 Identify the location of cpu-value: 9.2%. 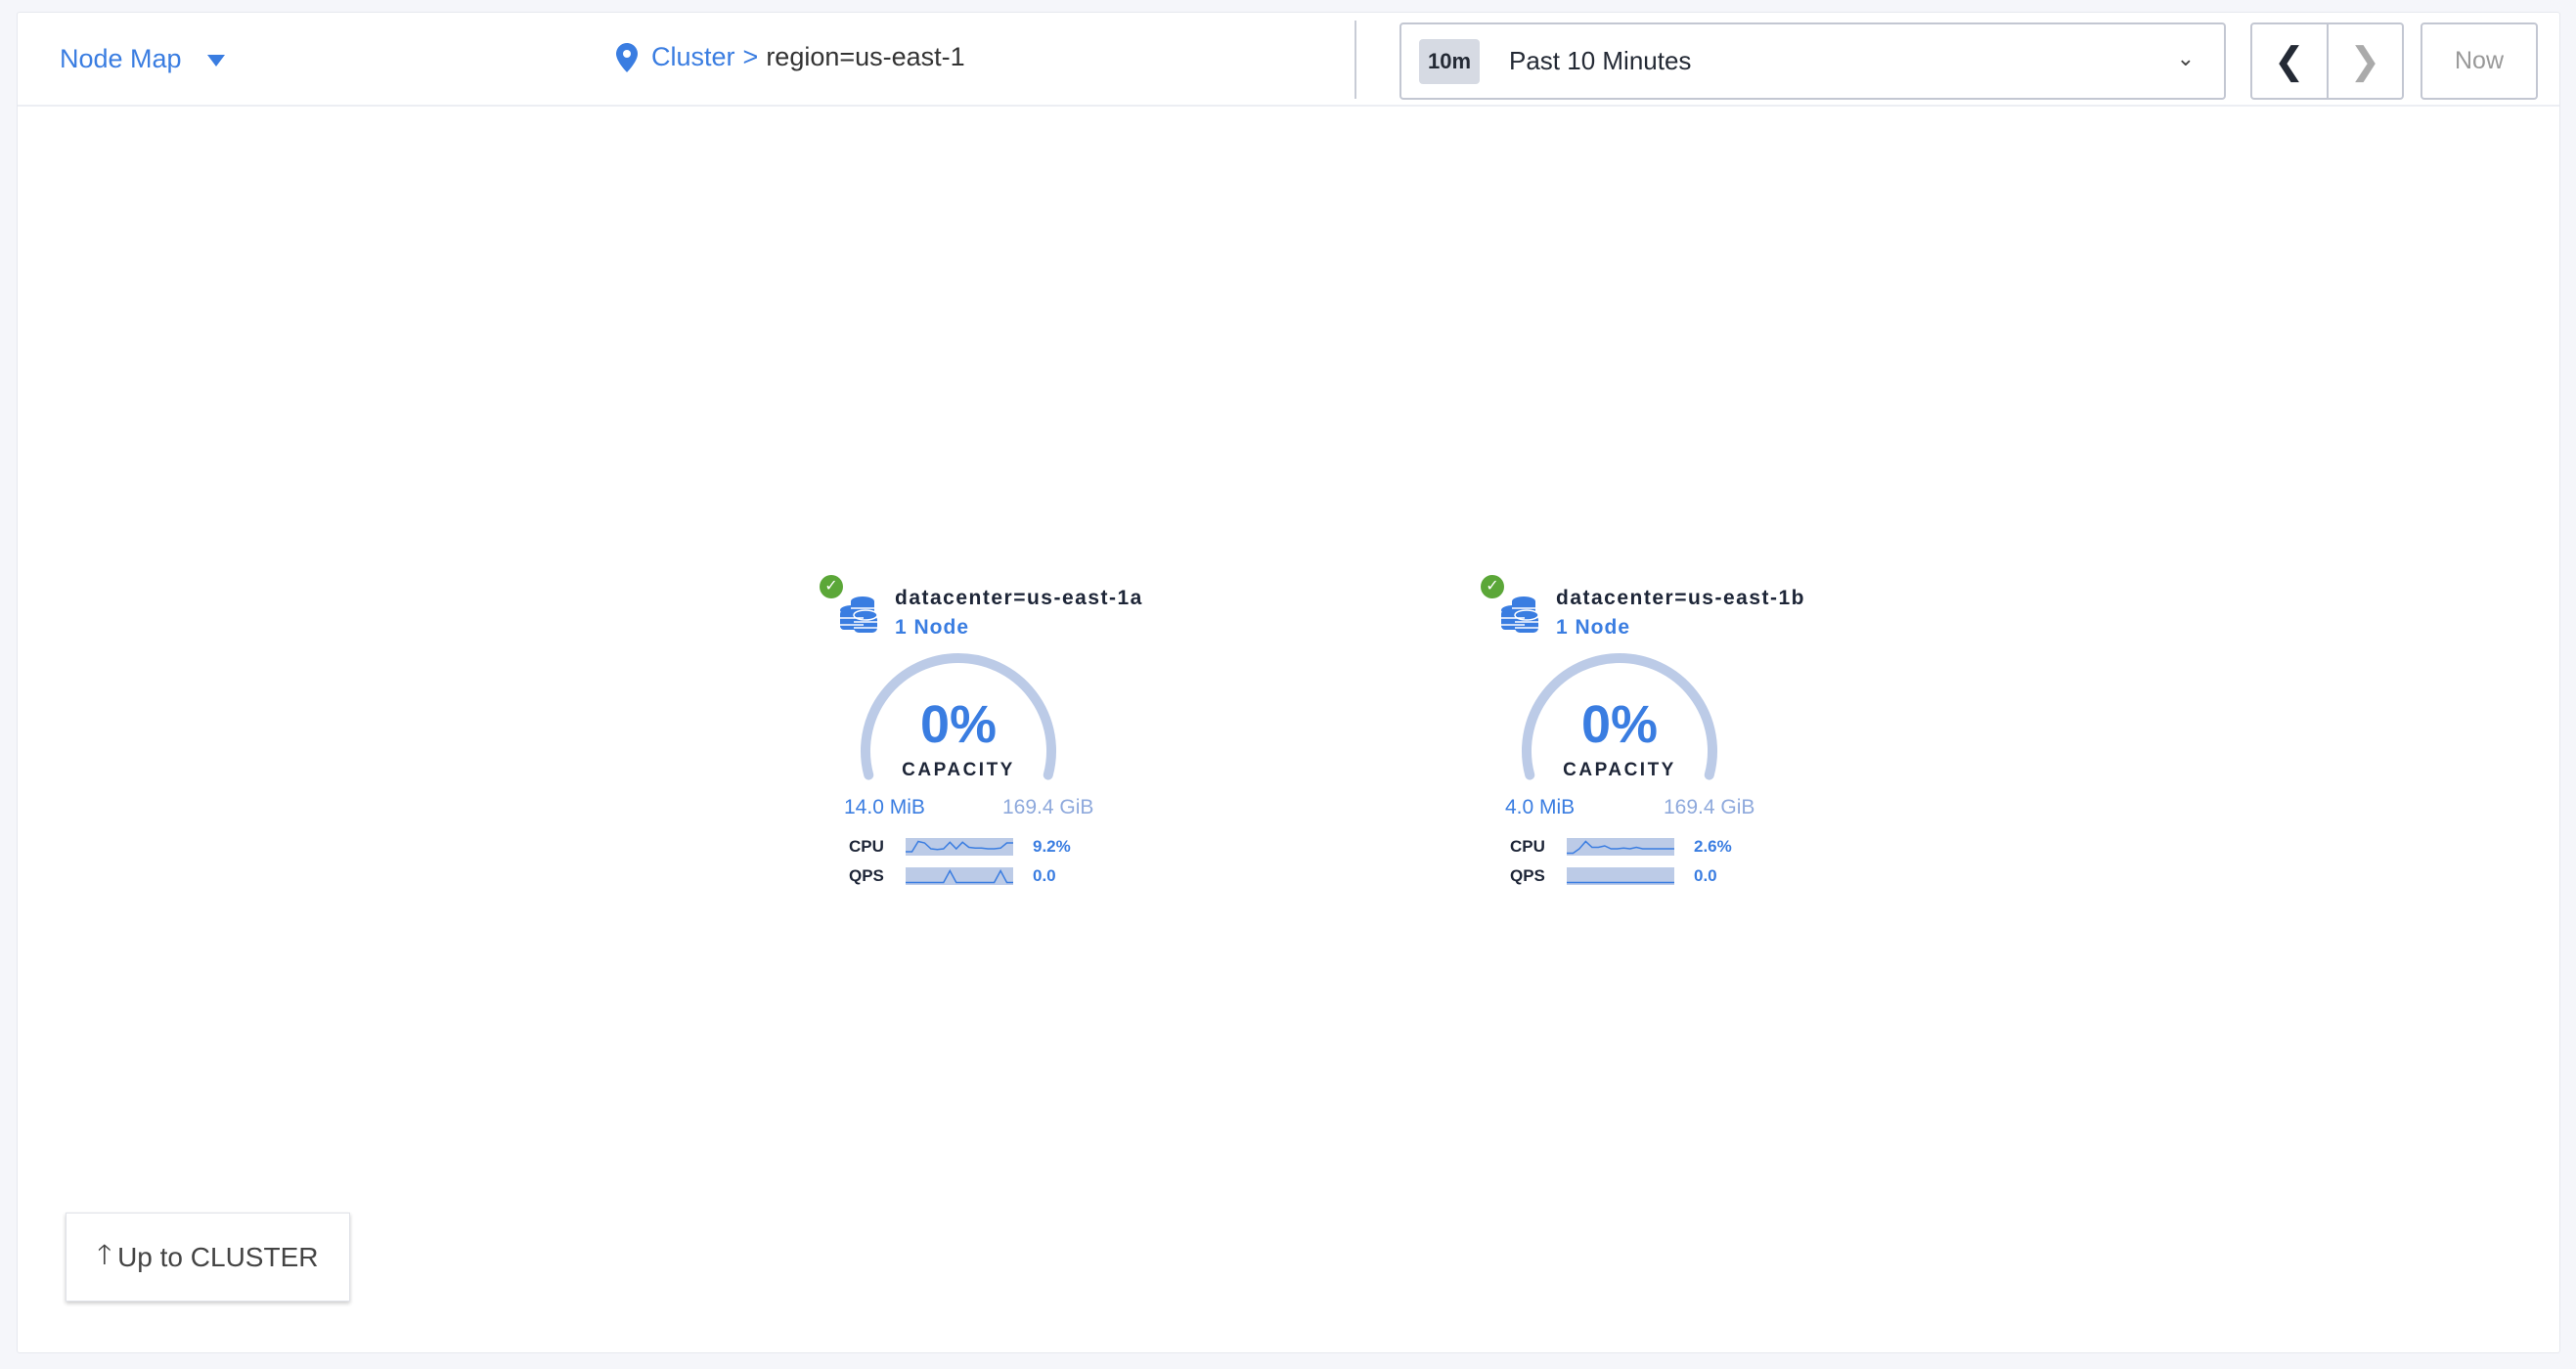
(1052, 847).